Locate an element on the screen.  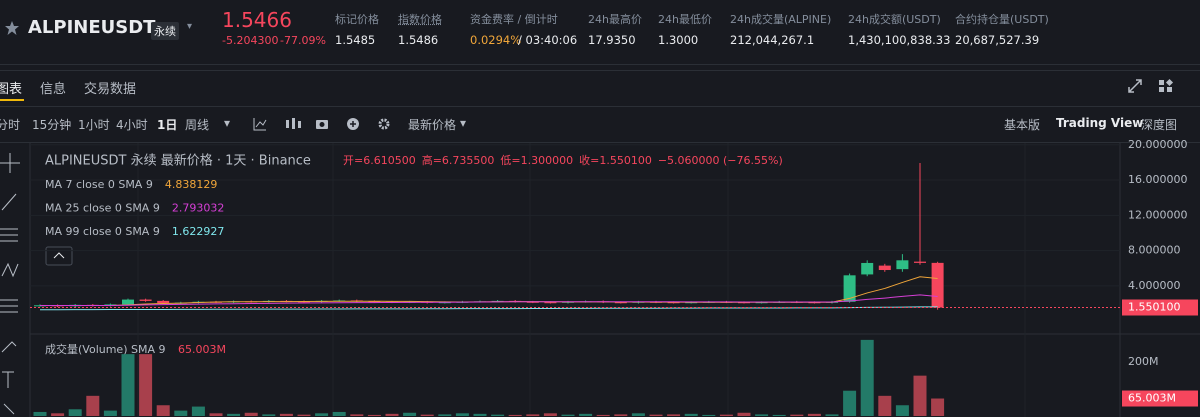
tab-underline is located at coordinates (12, 100).